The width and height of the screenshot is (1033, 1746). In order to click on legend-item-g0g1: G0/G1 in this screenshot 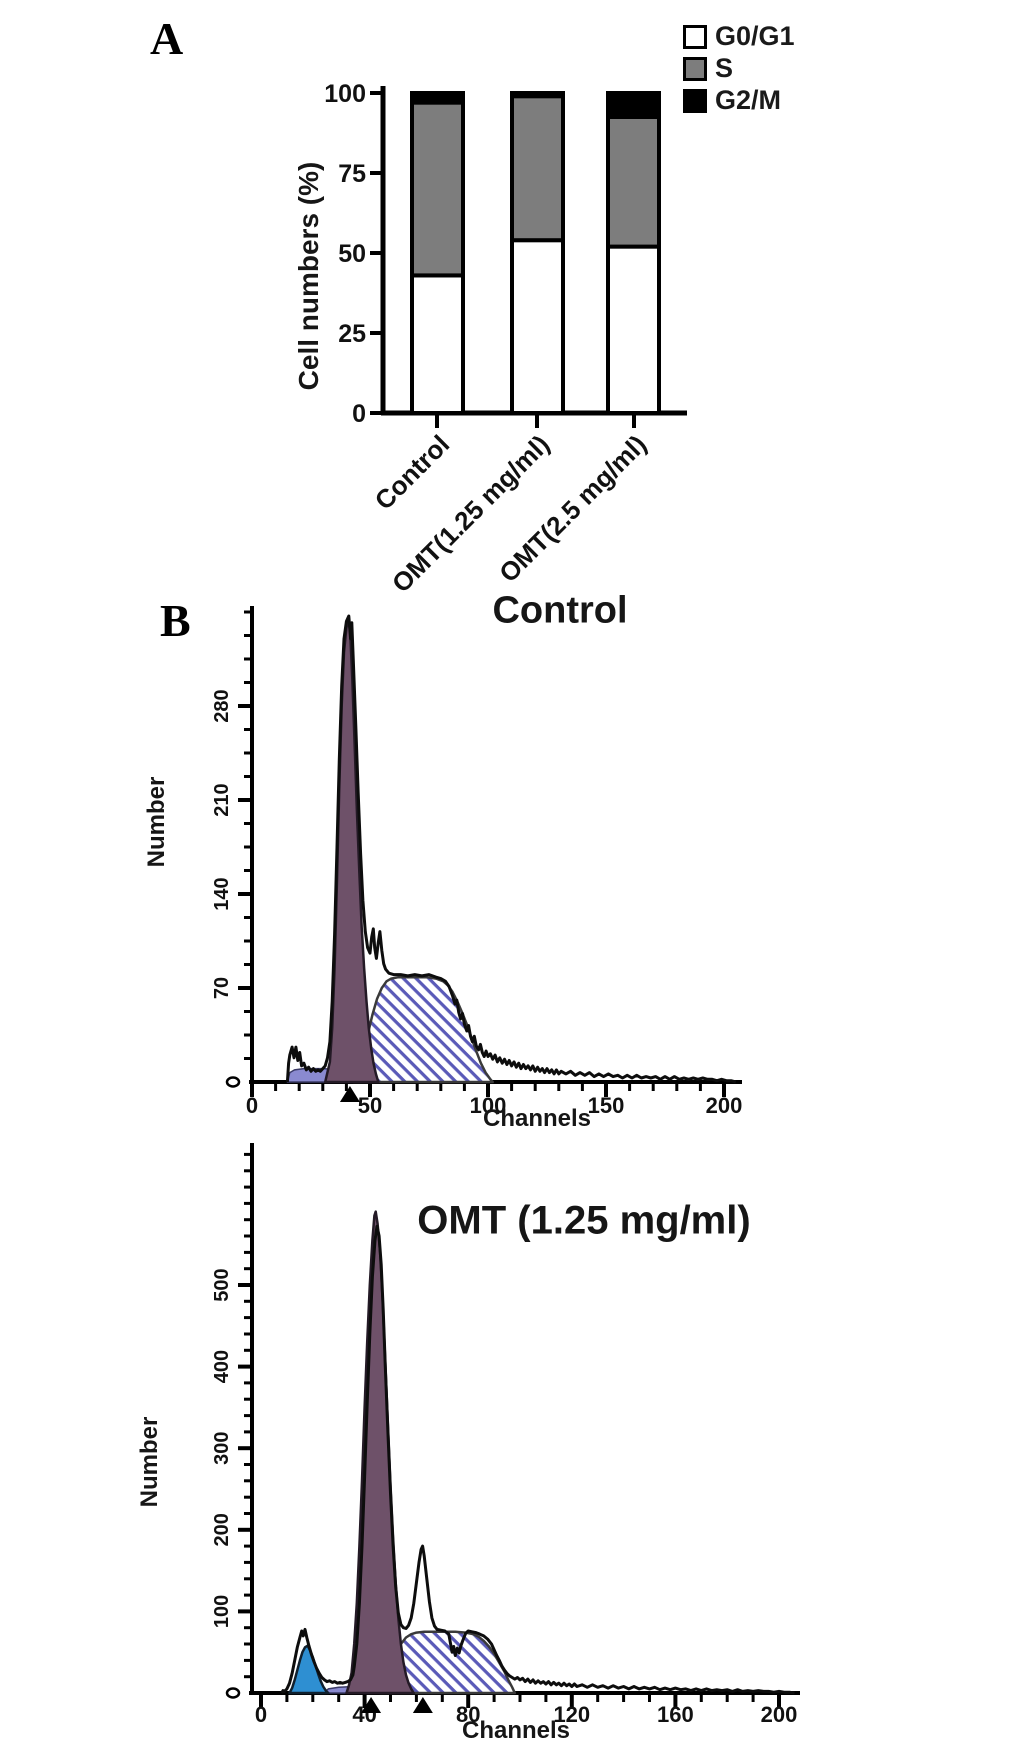, I will do `click(739, 36)`.